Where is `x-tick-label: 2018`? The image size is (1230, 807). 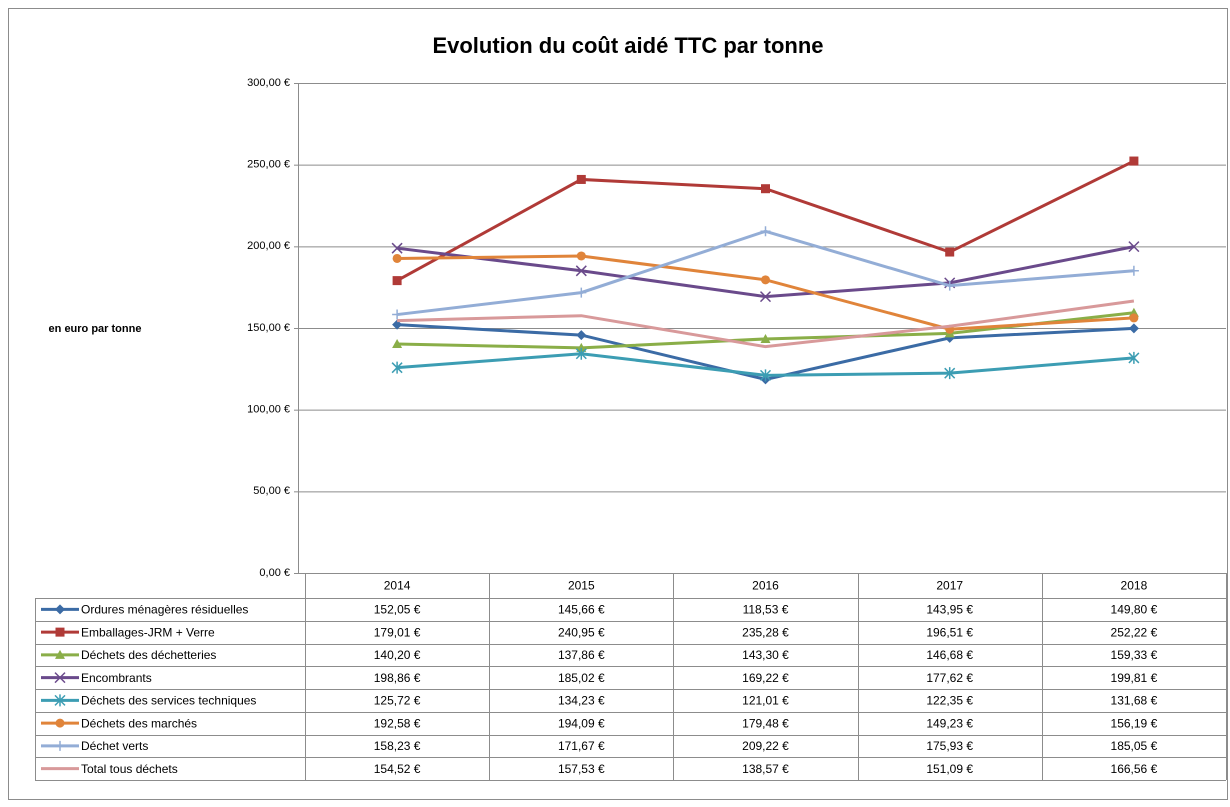
x-tick-label: 2018 is located at coordinates (1134, 586).